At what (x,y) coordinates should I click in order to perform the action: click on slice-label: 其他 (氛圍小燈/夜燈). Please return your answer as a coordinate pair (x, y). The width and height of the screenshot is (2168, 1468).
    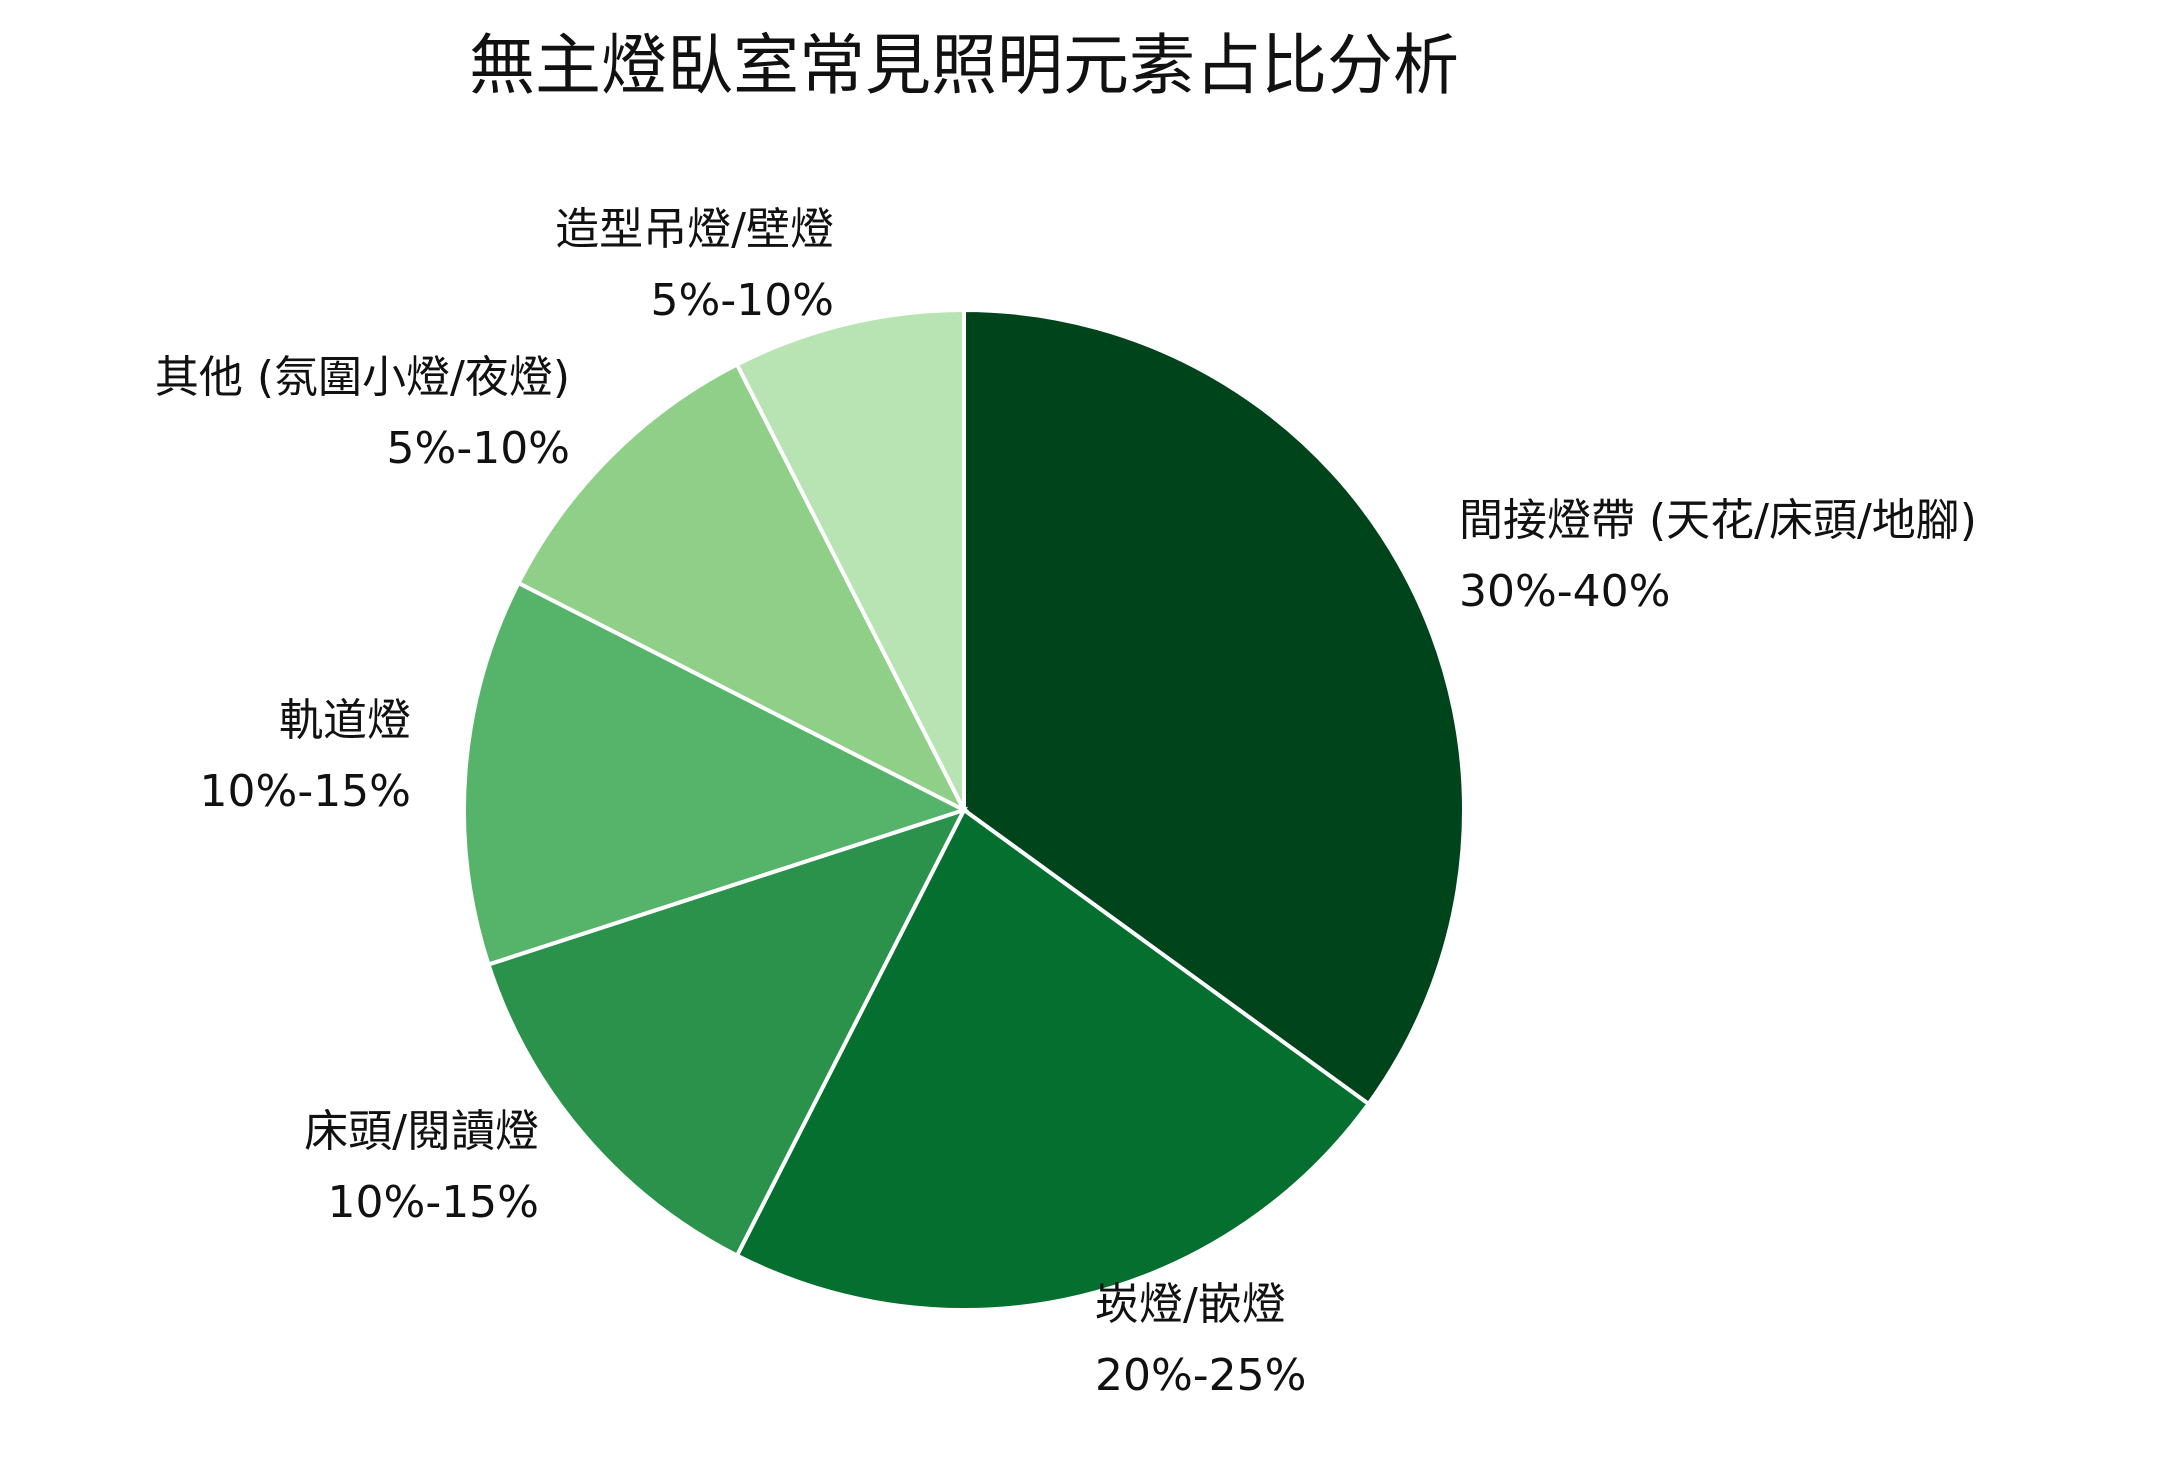
    Looking at the image, I should click on (362, 377).